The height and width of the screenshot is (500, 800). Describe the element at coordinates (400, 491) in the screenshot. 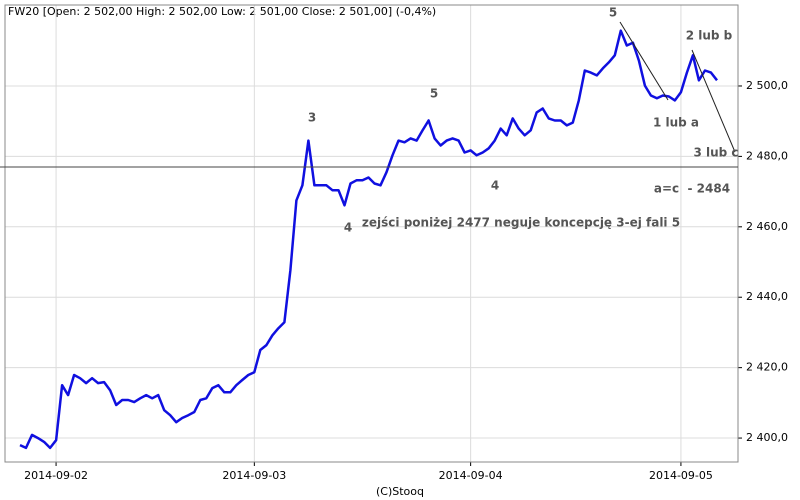

I see `footer: (C)Stooq` at that location.